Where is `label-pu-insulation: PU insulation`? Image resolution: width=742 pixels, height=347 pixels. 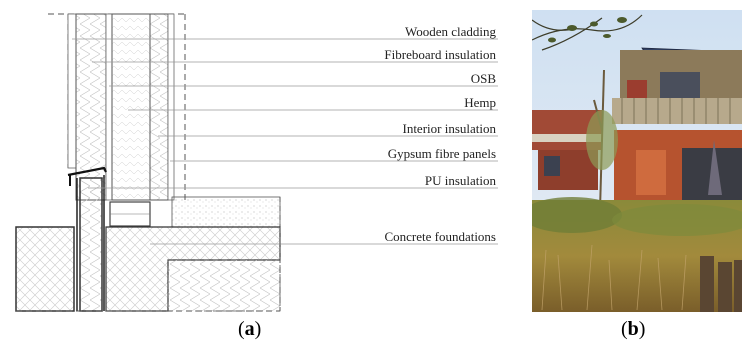 label-pu-insulation: PU insulation is located at coordinates (461, 180).